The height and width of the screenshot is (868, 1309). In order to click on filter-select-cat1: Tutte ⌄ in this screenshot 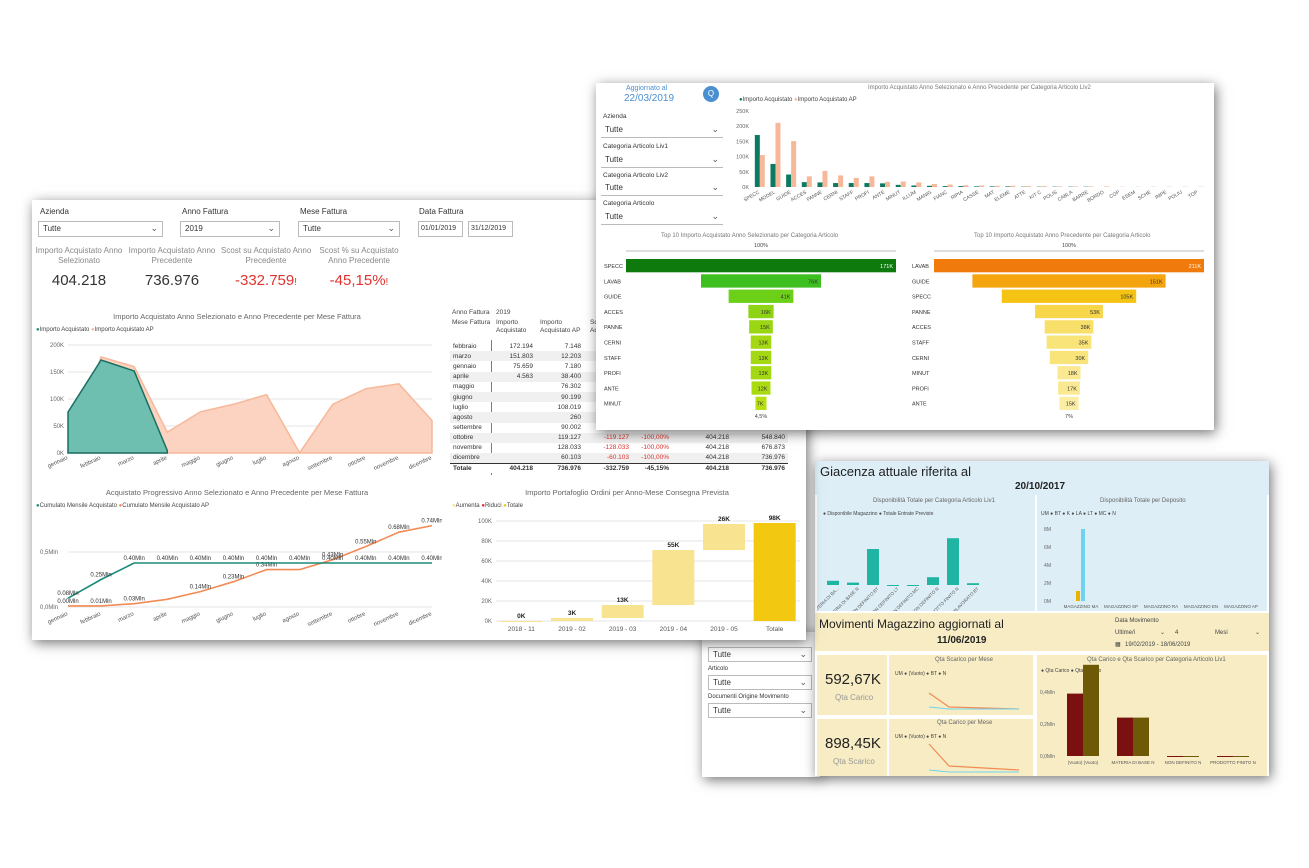, I will do `click(662, 160)`.